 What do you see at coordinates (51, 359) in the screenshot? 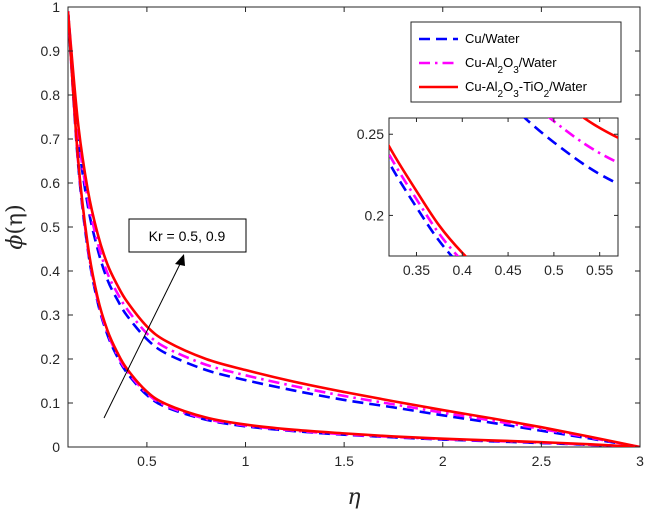
I see `y-tick-label: 0.2` at bounding box center [51, 359].